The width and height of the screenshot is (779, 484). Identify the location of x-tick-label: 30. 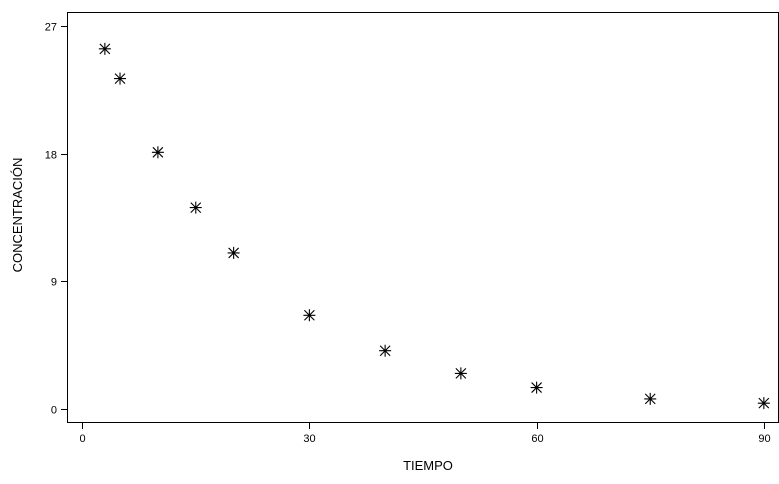
(309, 439).